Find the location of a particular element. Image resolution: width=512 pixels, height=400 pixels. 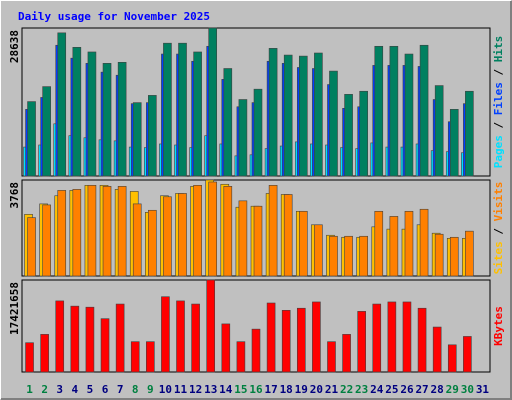

x-tick-label: 24 is located at coordinates (377, 389).